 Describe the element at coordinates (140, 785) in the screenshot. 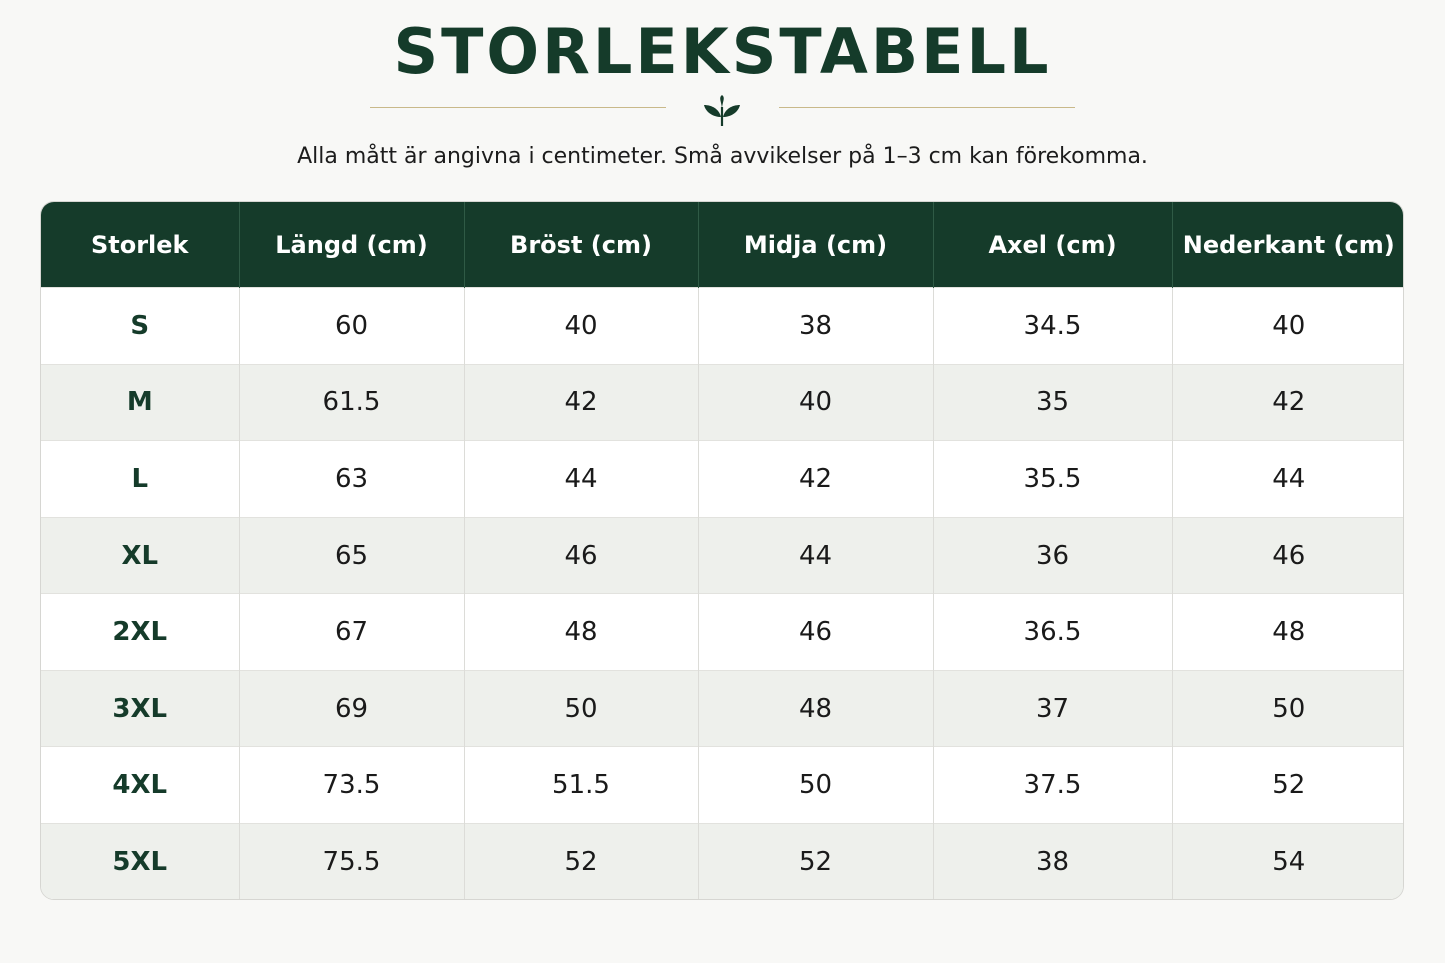

I see `size-cell: 4XL` at that location.